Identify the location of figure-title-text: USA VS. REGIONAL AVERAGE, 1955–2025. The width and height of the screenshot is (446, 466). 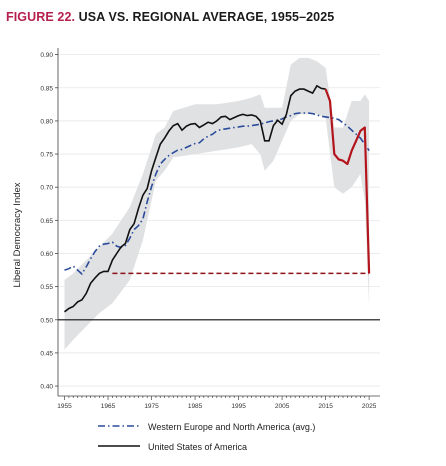
(206, 17).